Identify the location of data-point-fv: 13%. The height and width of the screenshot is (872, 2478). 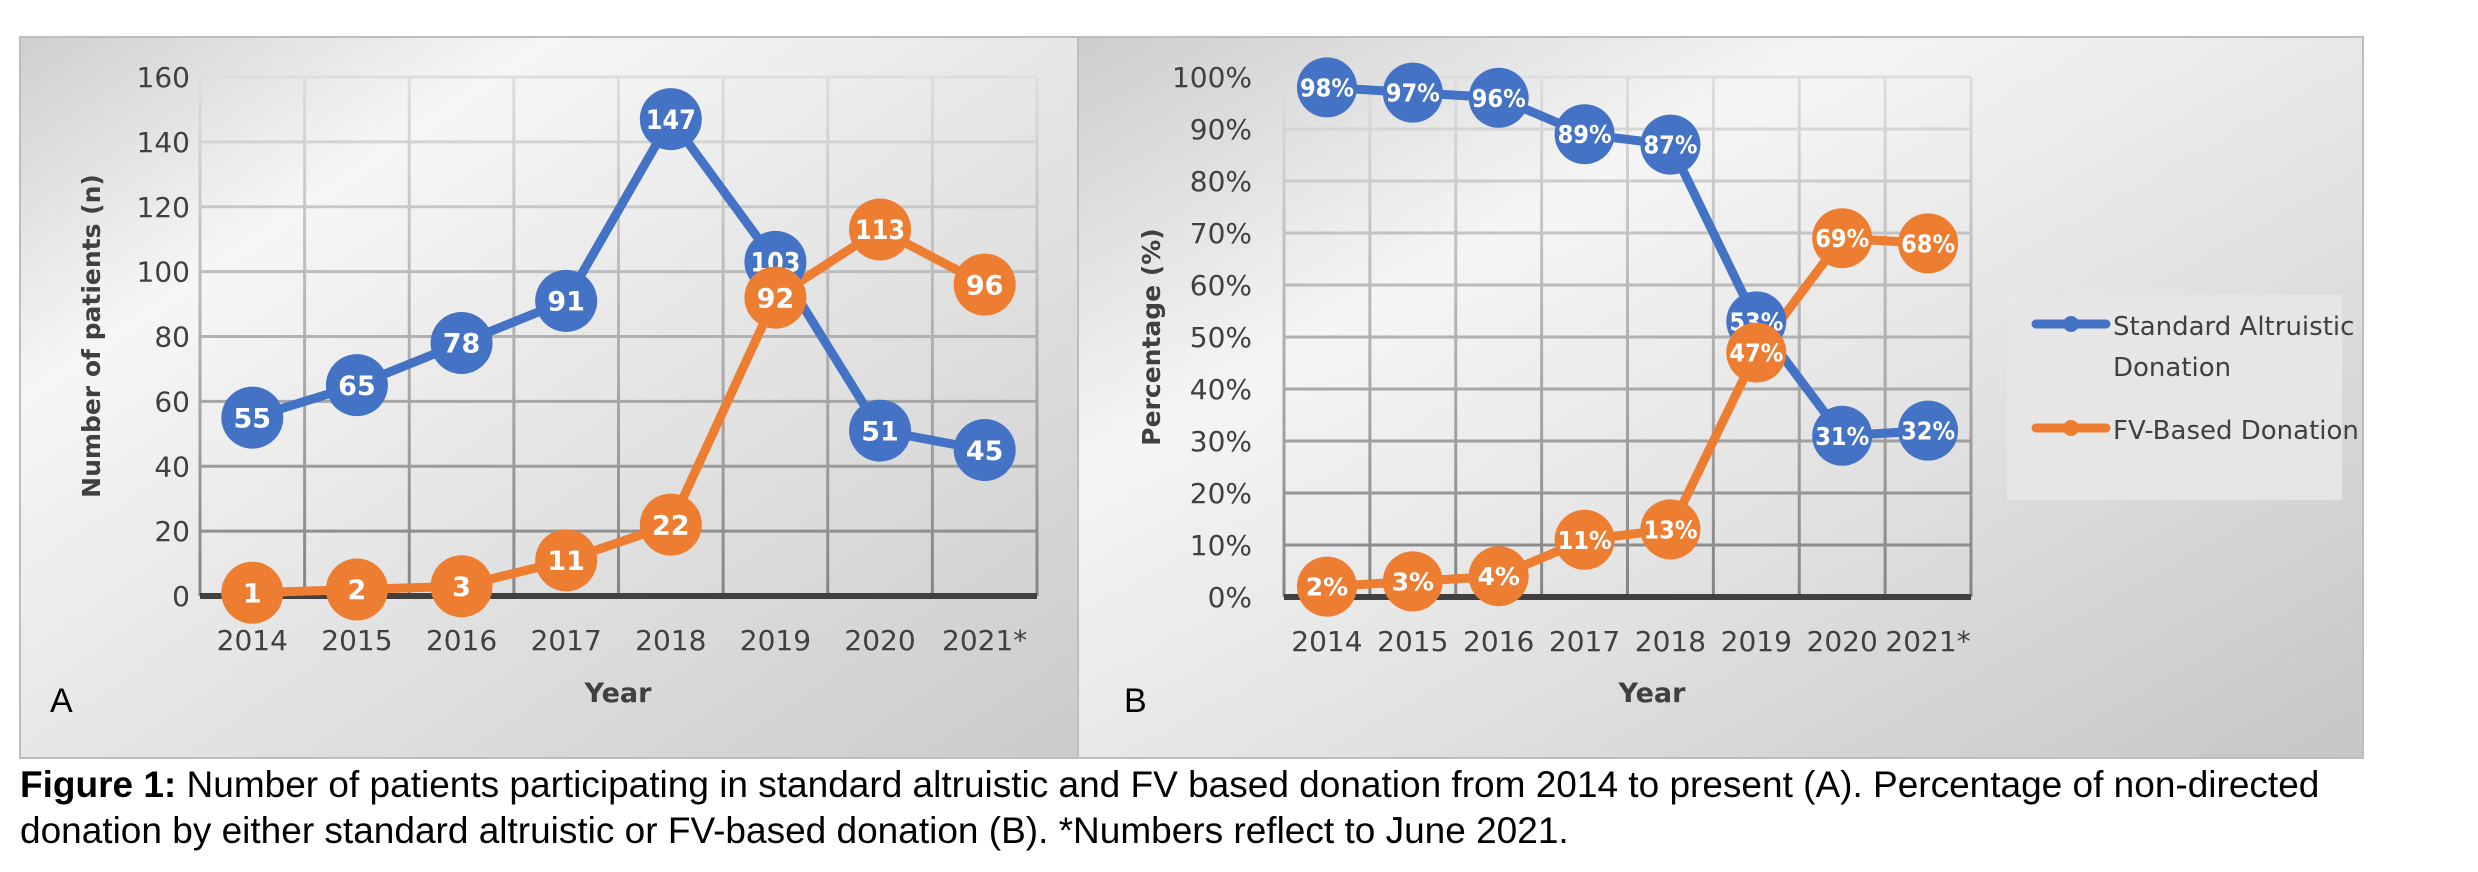
(1670, 529).